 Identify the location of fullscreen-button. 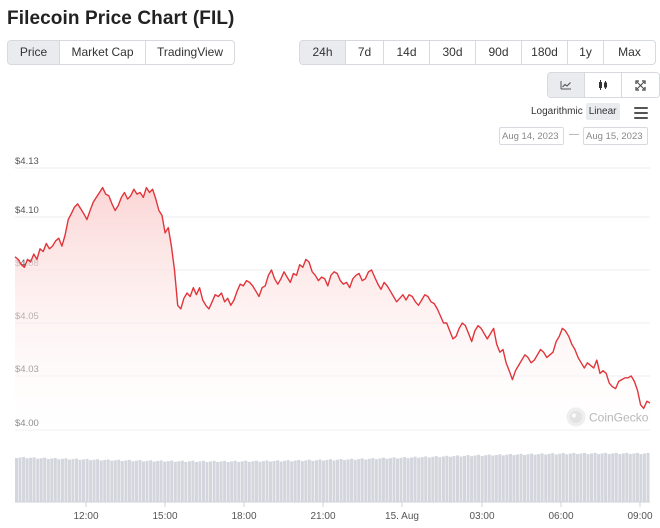
(640, 85).